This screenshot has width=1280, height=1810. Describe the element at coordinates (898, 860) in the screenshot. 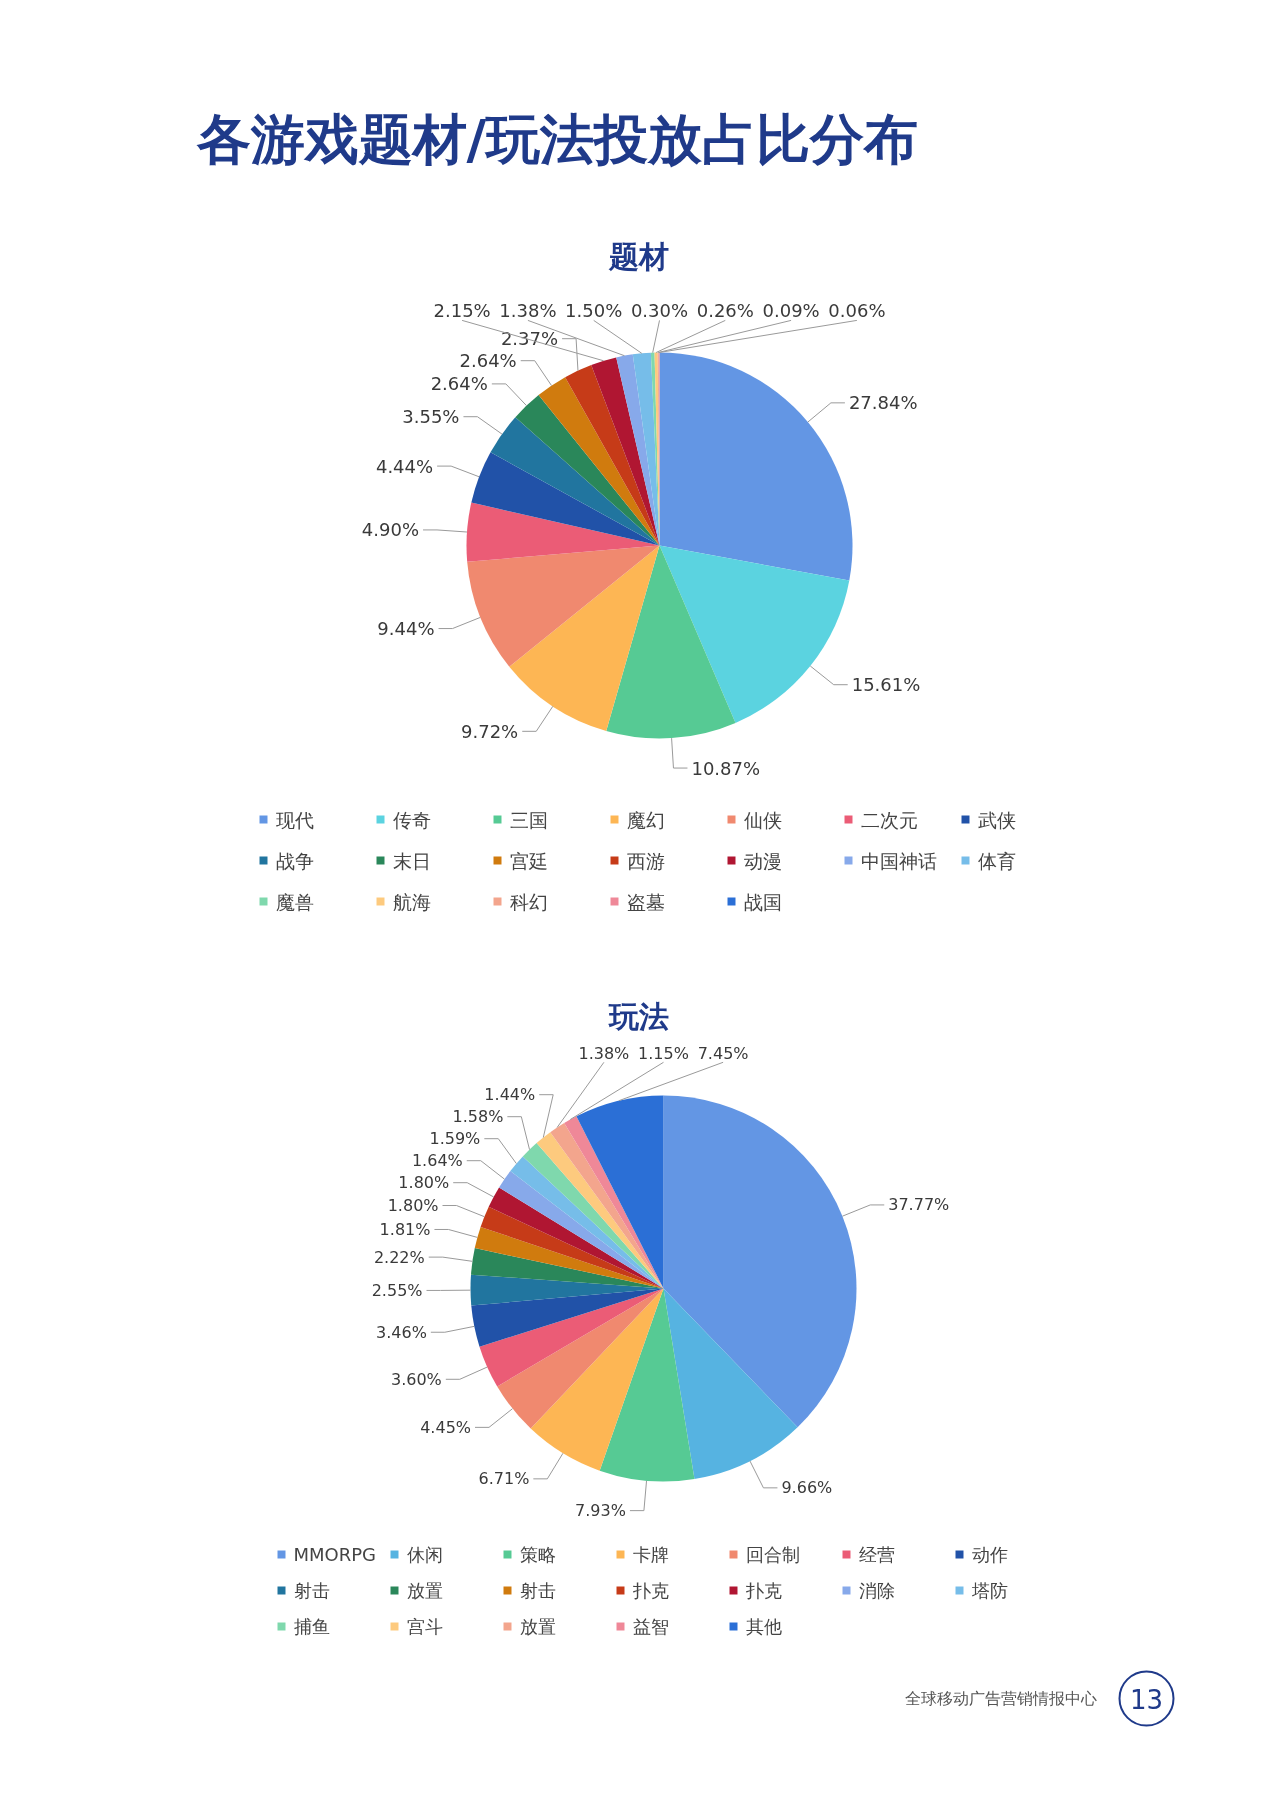

I see `legend-label: 中国神话` at that location.